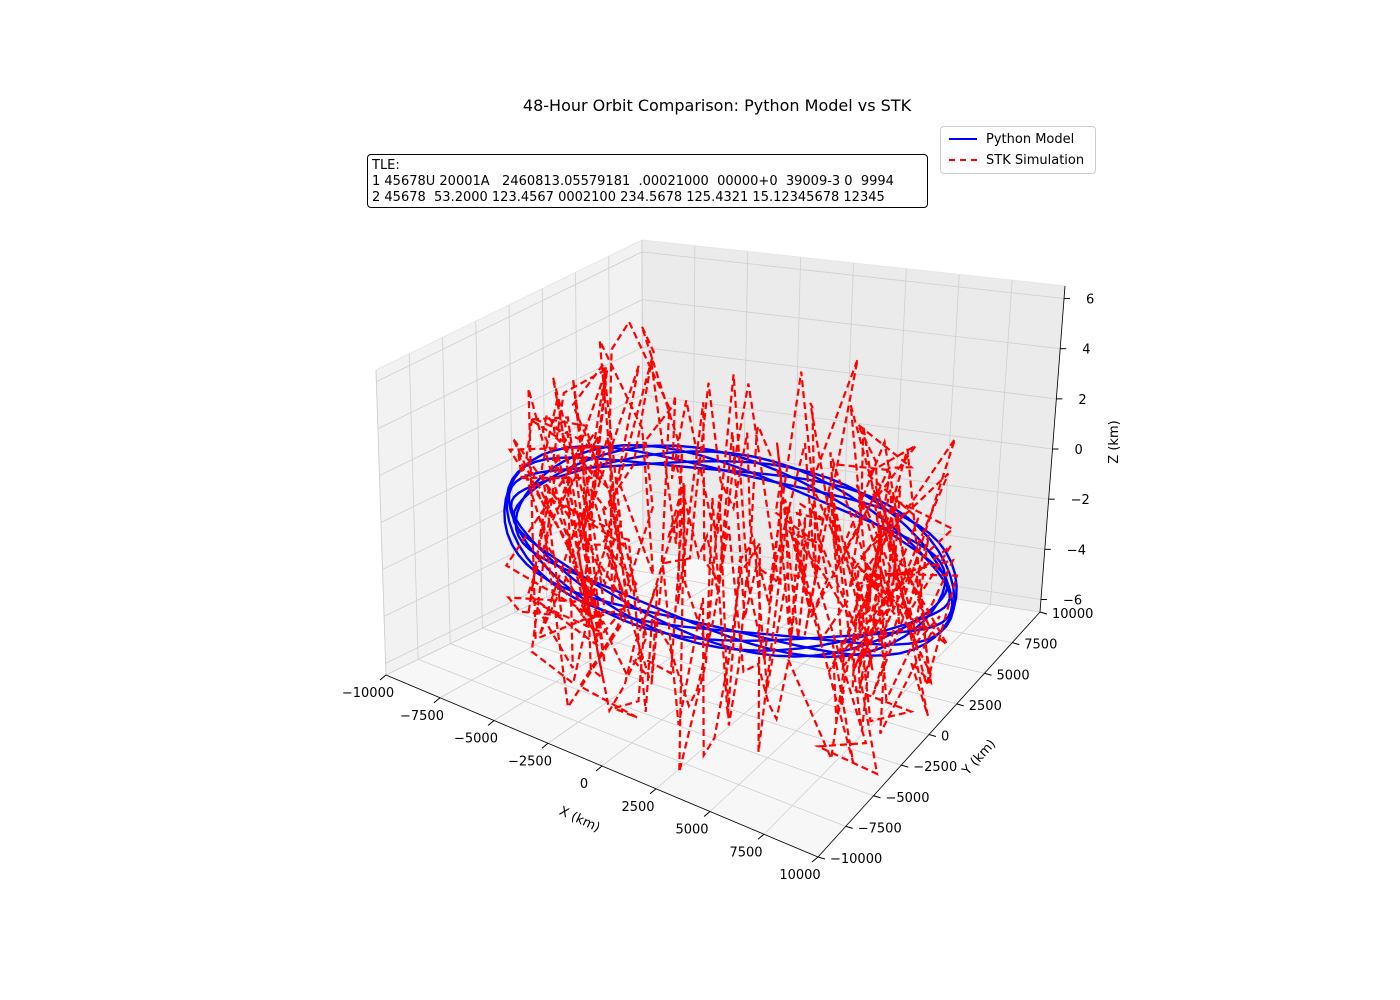  I want to click on x-tick-label: 7500, so click(745, 852).